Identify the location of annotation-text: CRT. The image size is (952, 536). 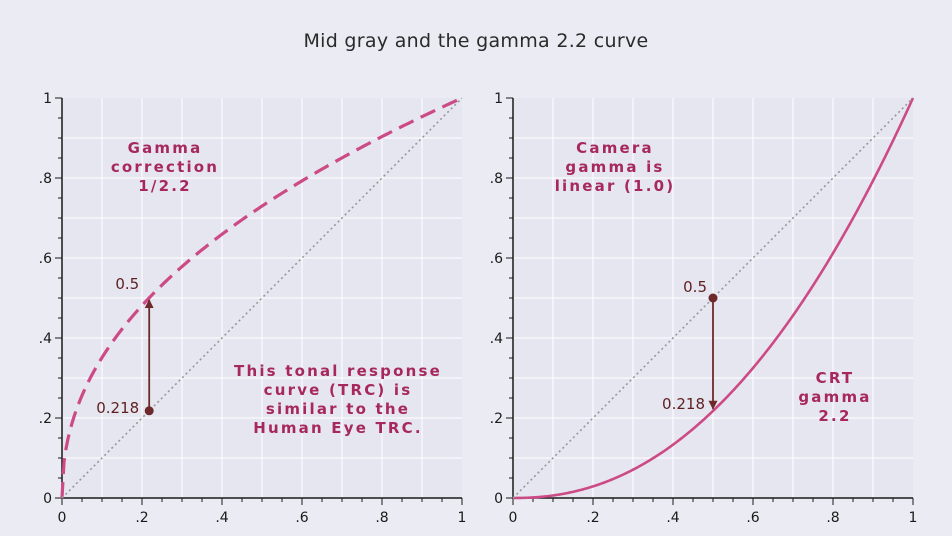
(835, 378).